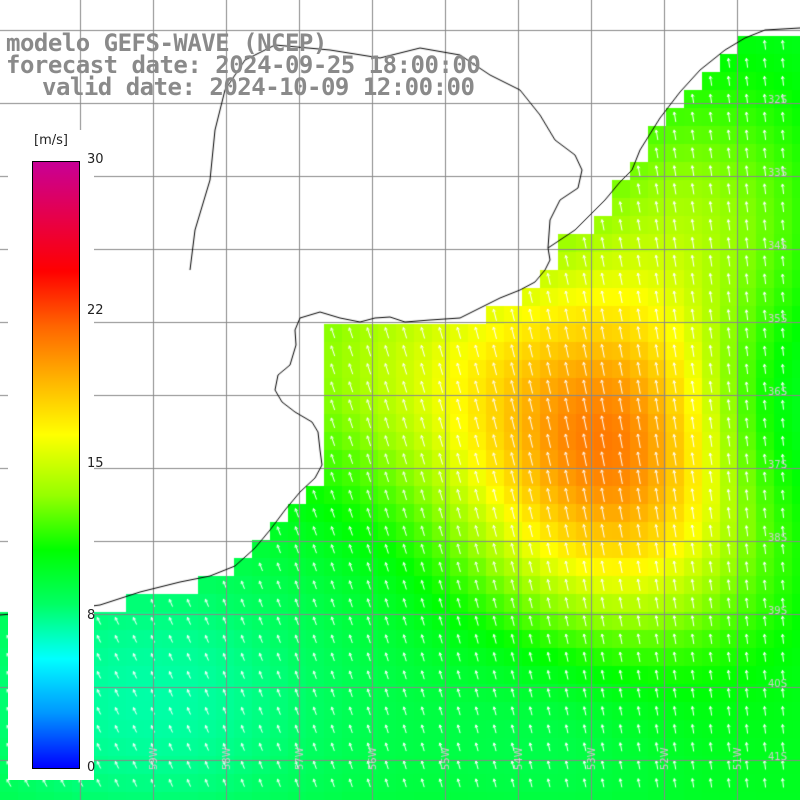  What do you see at coordinates (243, 65) in the screenshot?
I see `title-forecast-date: forecast date: 2024-09-25 18:00:00` at bounding box center [243, 65].